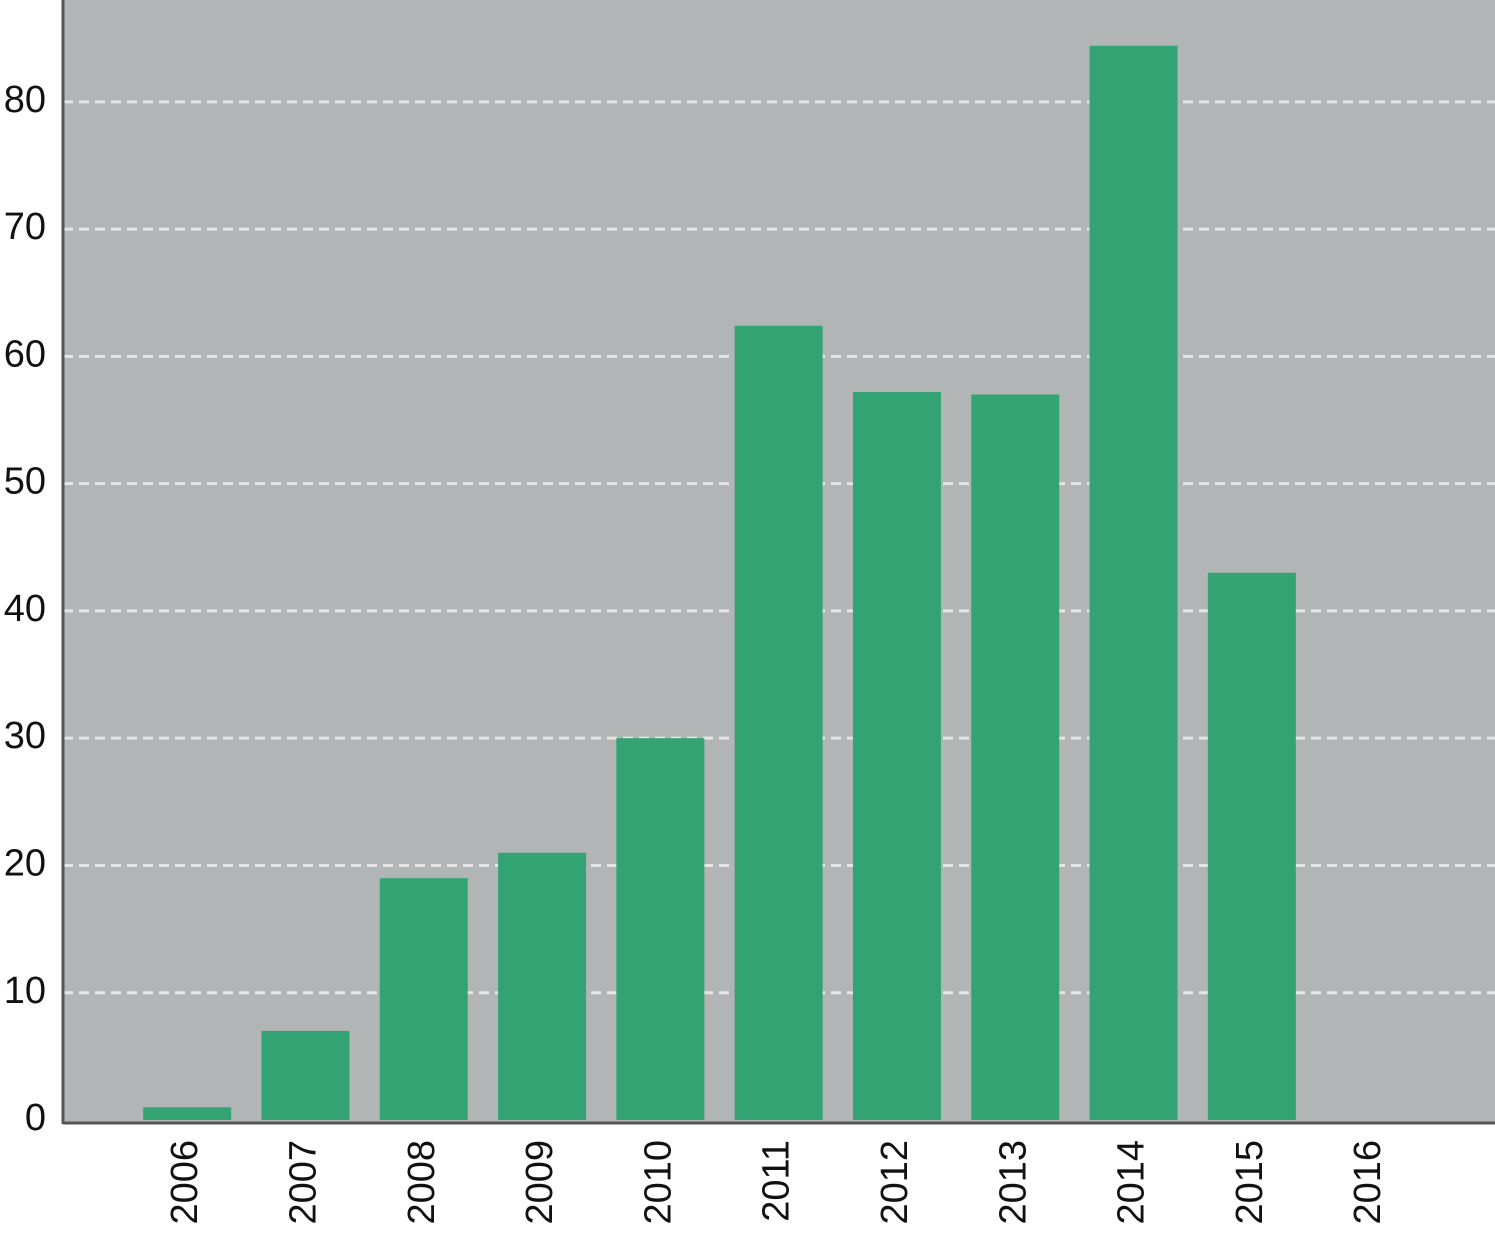 This screenshot has height=1249, width=1495. I want to click on x-tick-label: 2010, so click(658, 1182).